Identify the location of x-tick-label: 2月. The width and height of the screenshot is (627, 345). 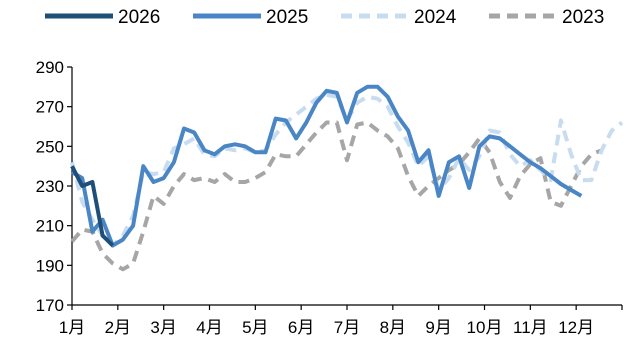
(118, 327).